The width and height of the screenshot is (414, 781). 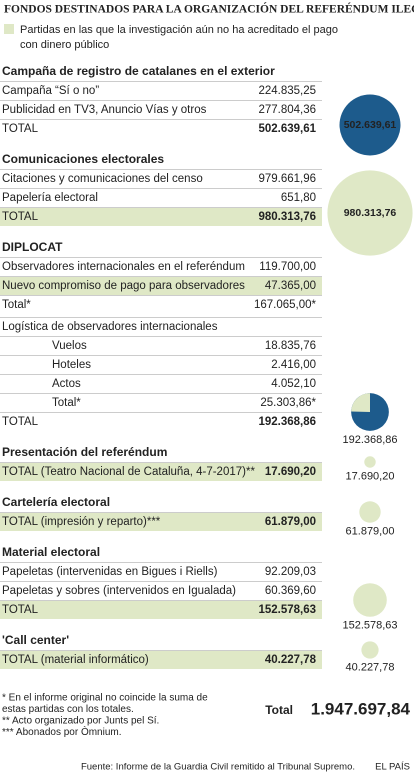 I want to click on row-value: 92.209,03, so click(x=290, y=572).